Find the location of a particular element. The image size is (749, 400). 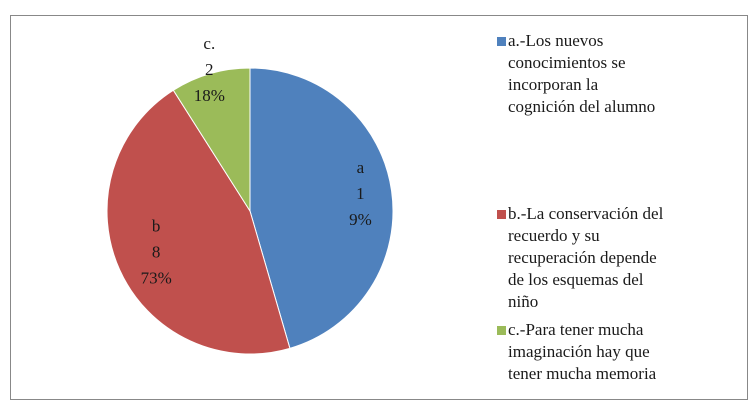

legend-label: niño is located at coordinates (523, 301).